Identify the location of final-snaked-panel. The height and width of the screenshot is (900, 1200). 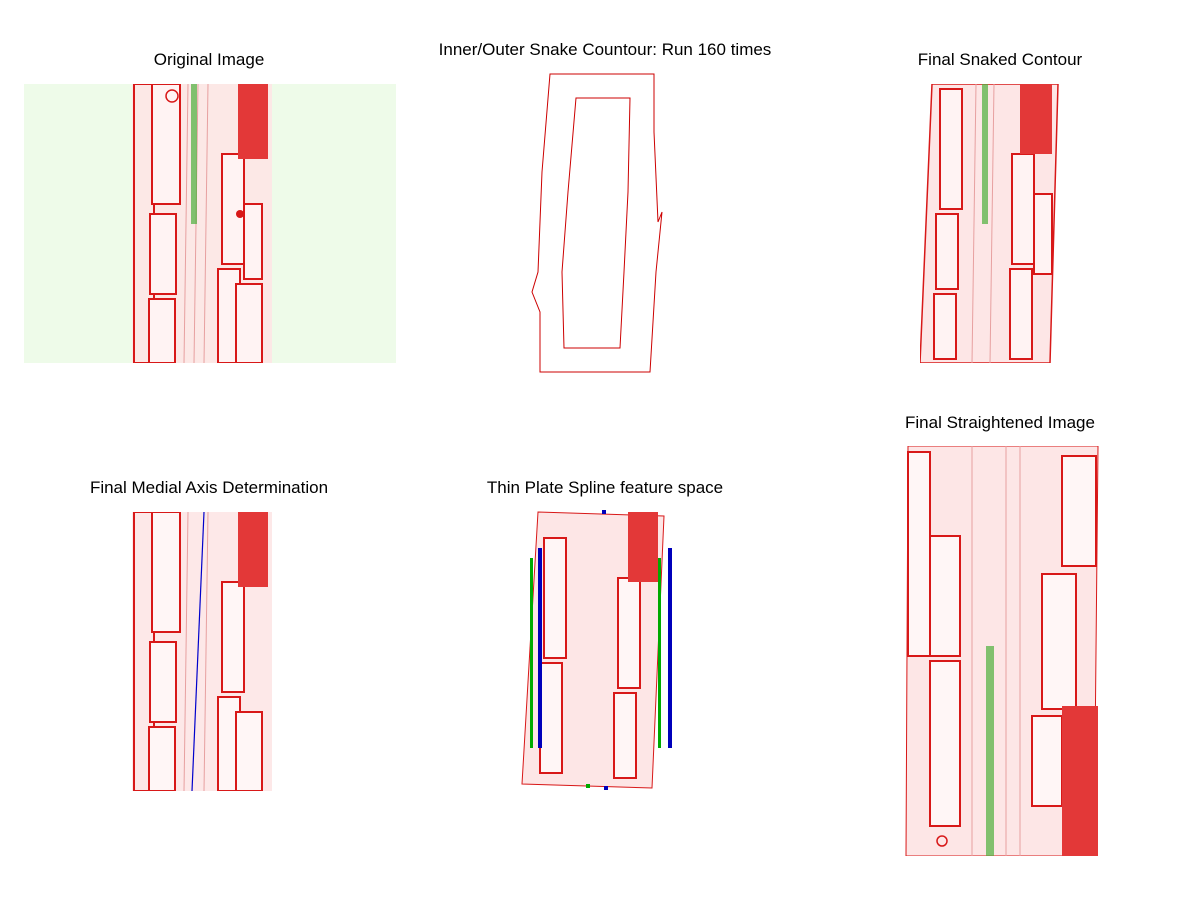
(990, 223).